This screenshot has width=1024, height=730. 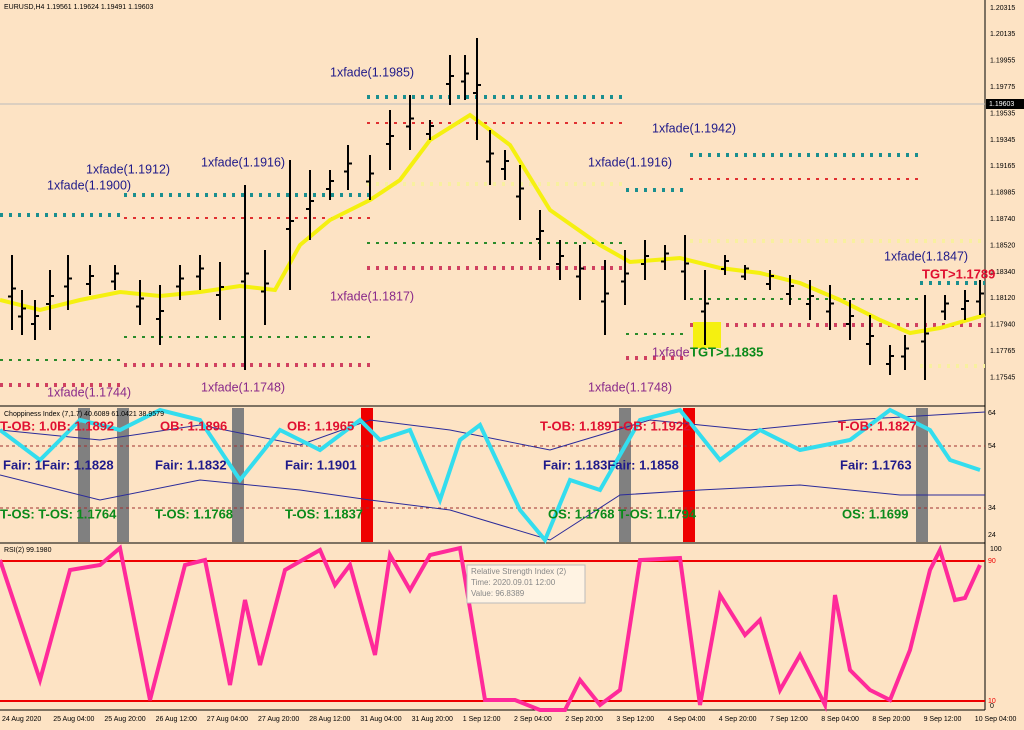 I want to click on time-label: 10 Sep 04:00, so click(x=996, y=719).